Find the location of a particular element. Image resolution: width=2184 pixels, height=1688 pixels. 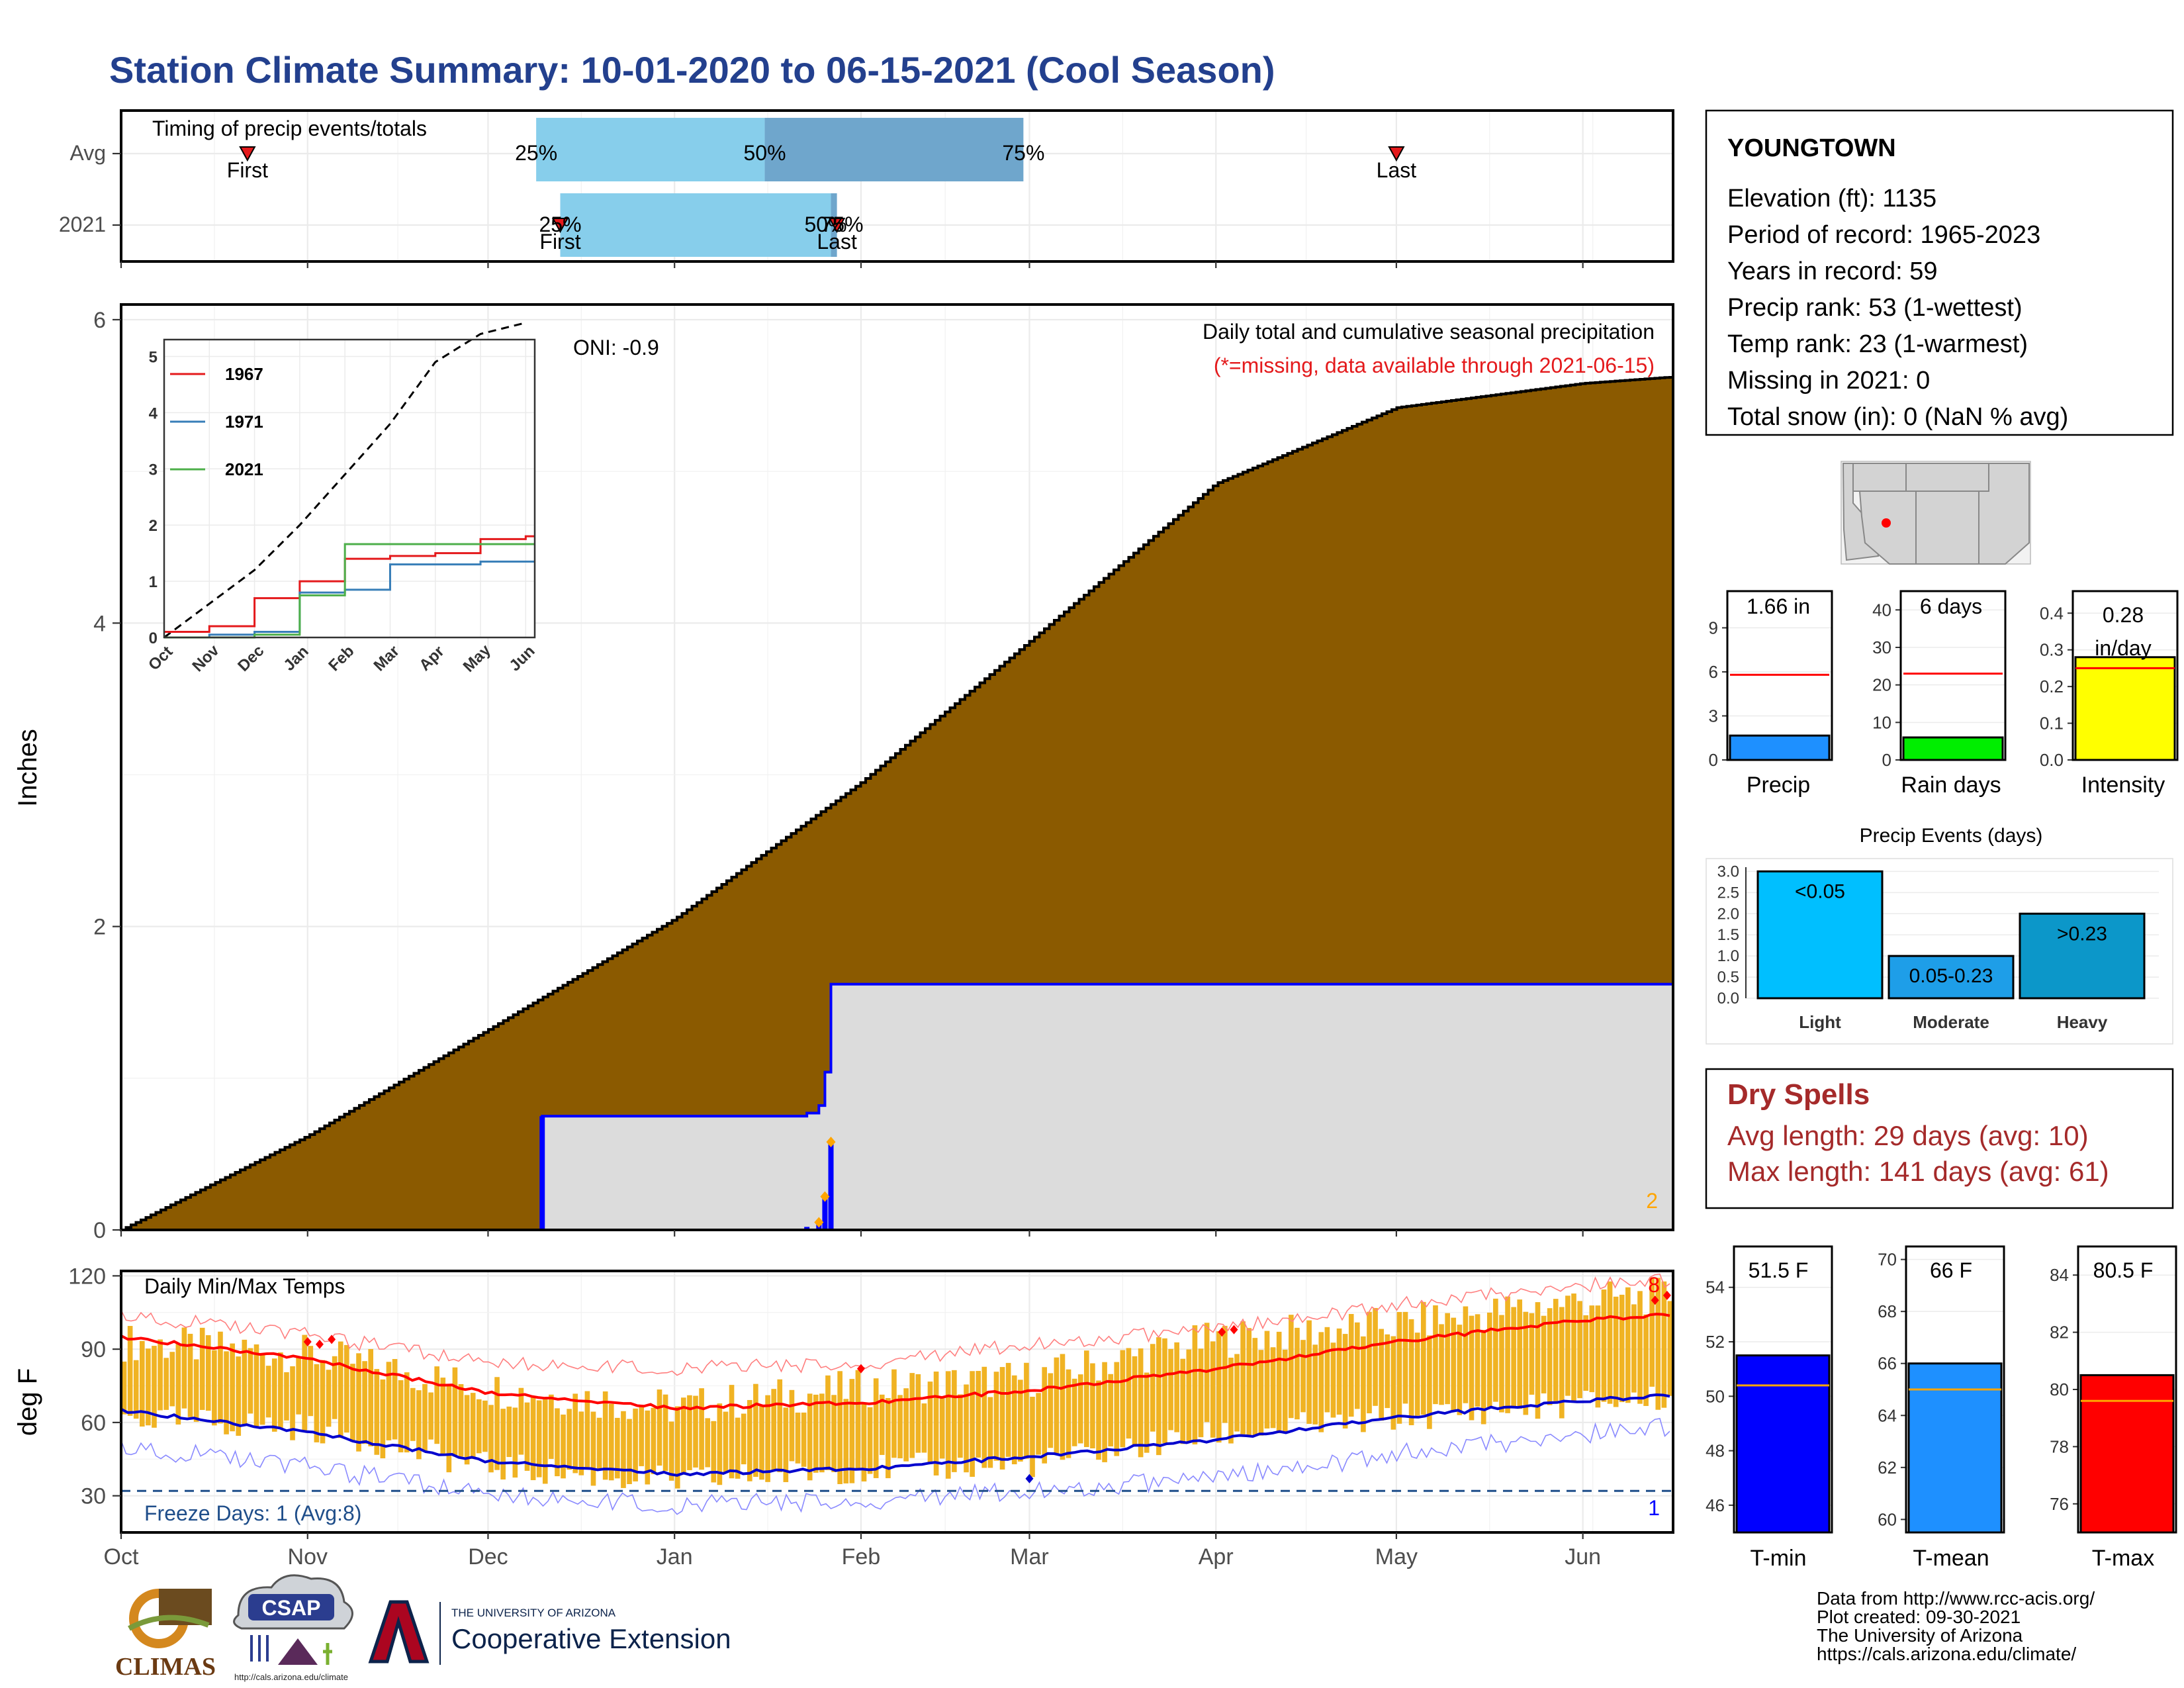

tmin-value: 51.5 F is located at coordinates (1779, 1270).